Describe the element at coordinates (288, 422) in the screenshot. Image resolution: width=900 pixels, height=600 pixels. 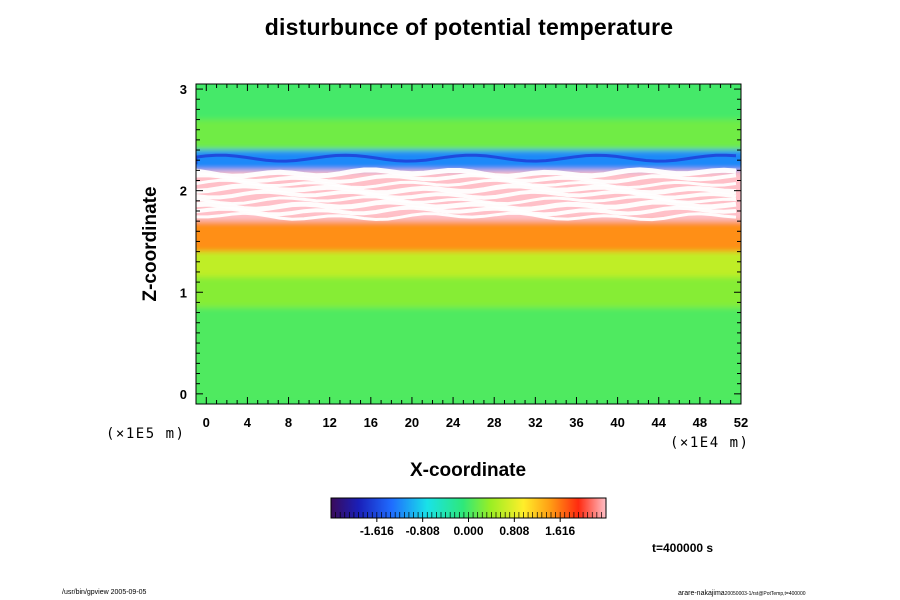
I see `x-tick-label: 8` at that location.